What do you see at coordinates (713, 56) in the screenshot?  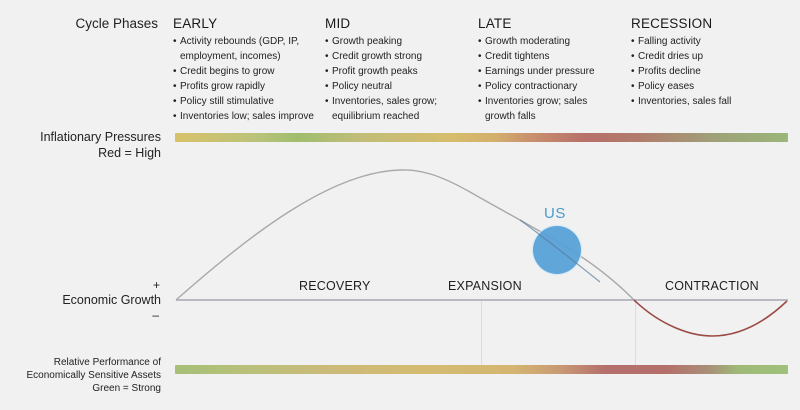 I see `phase-bullet: Credit dries up` at bounding box center [713, 56].